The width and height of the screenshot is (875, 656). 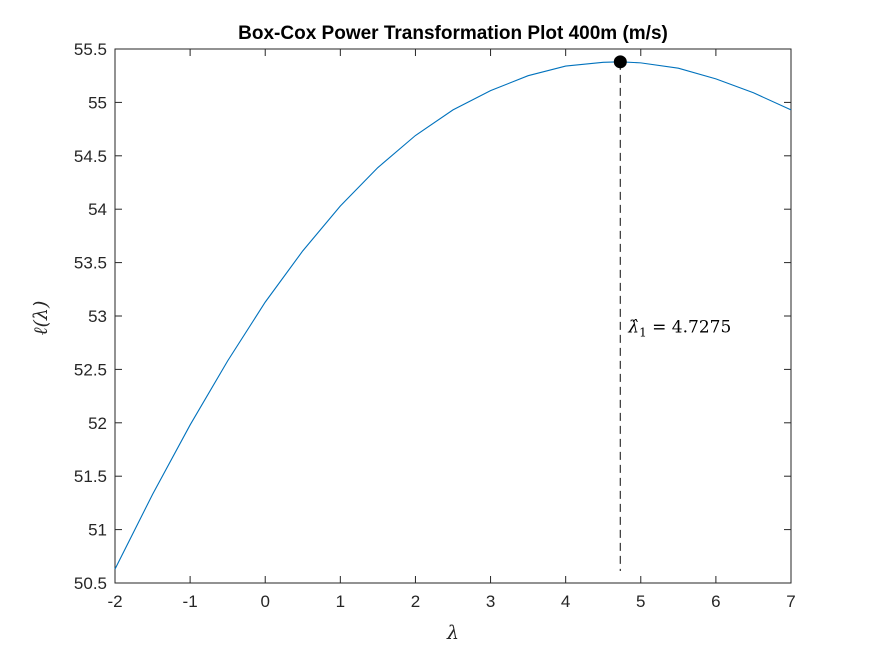 What do you see at coordinates (672, 313) in the screenshot?
I see `optimum-marks: λ̂1 = 4.7275` at bounding box center [672, 313].